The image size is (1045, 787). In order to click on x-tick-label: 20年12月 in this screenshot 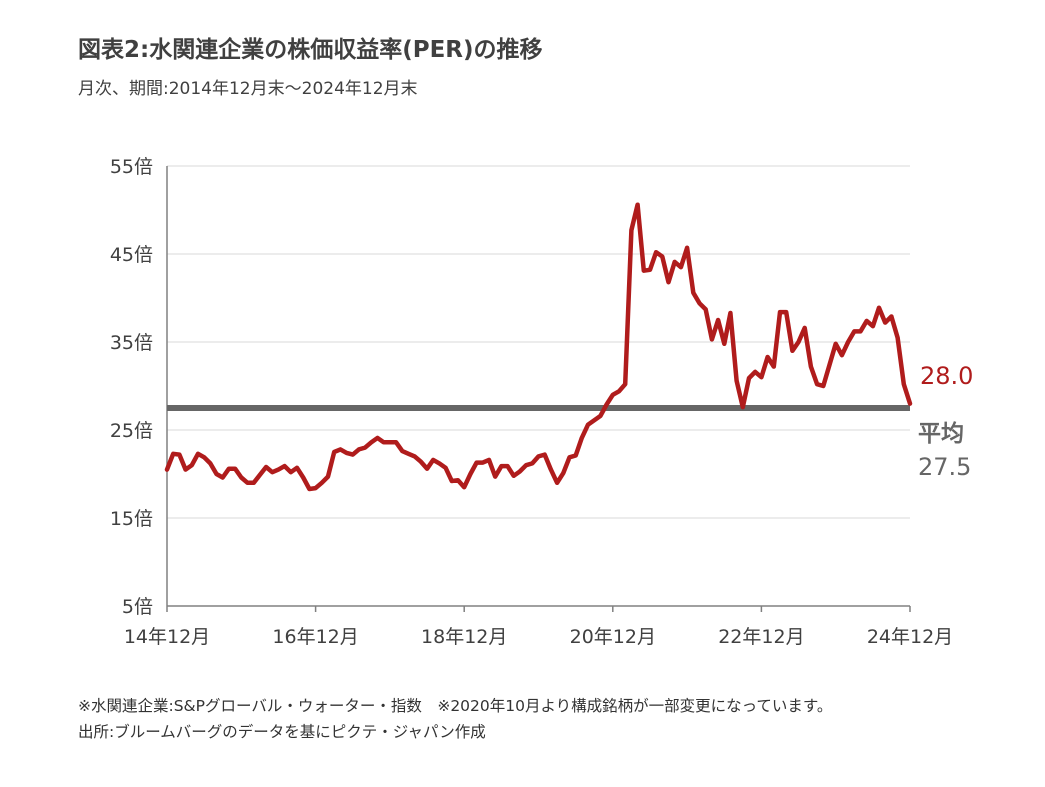, I will do `click(613, 637)`.